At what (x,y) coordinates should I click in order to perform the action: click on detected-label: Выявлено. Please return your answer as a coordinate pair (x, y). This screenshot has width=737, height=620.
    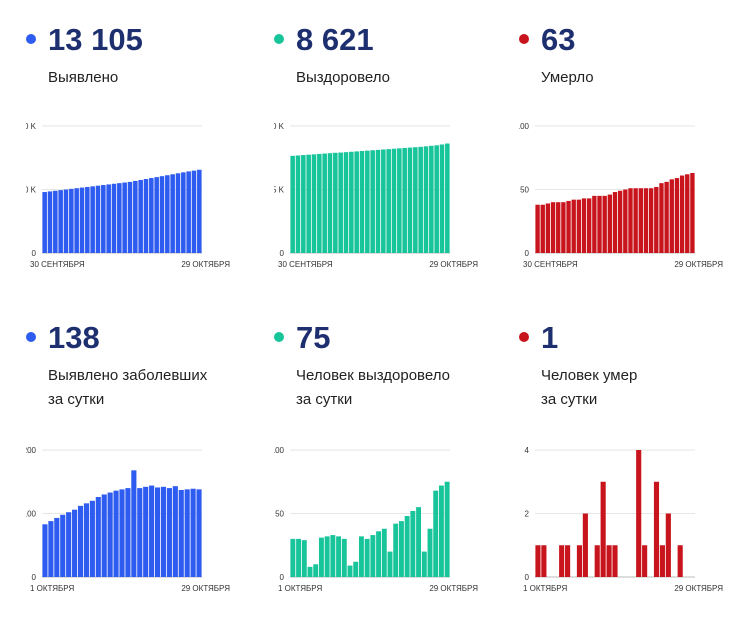
    Looking at the image, I should click on (83, 77).